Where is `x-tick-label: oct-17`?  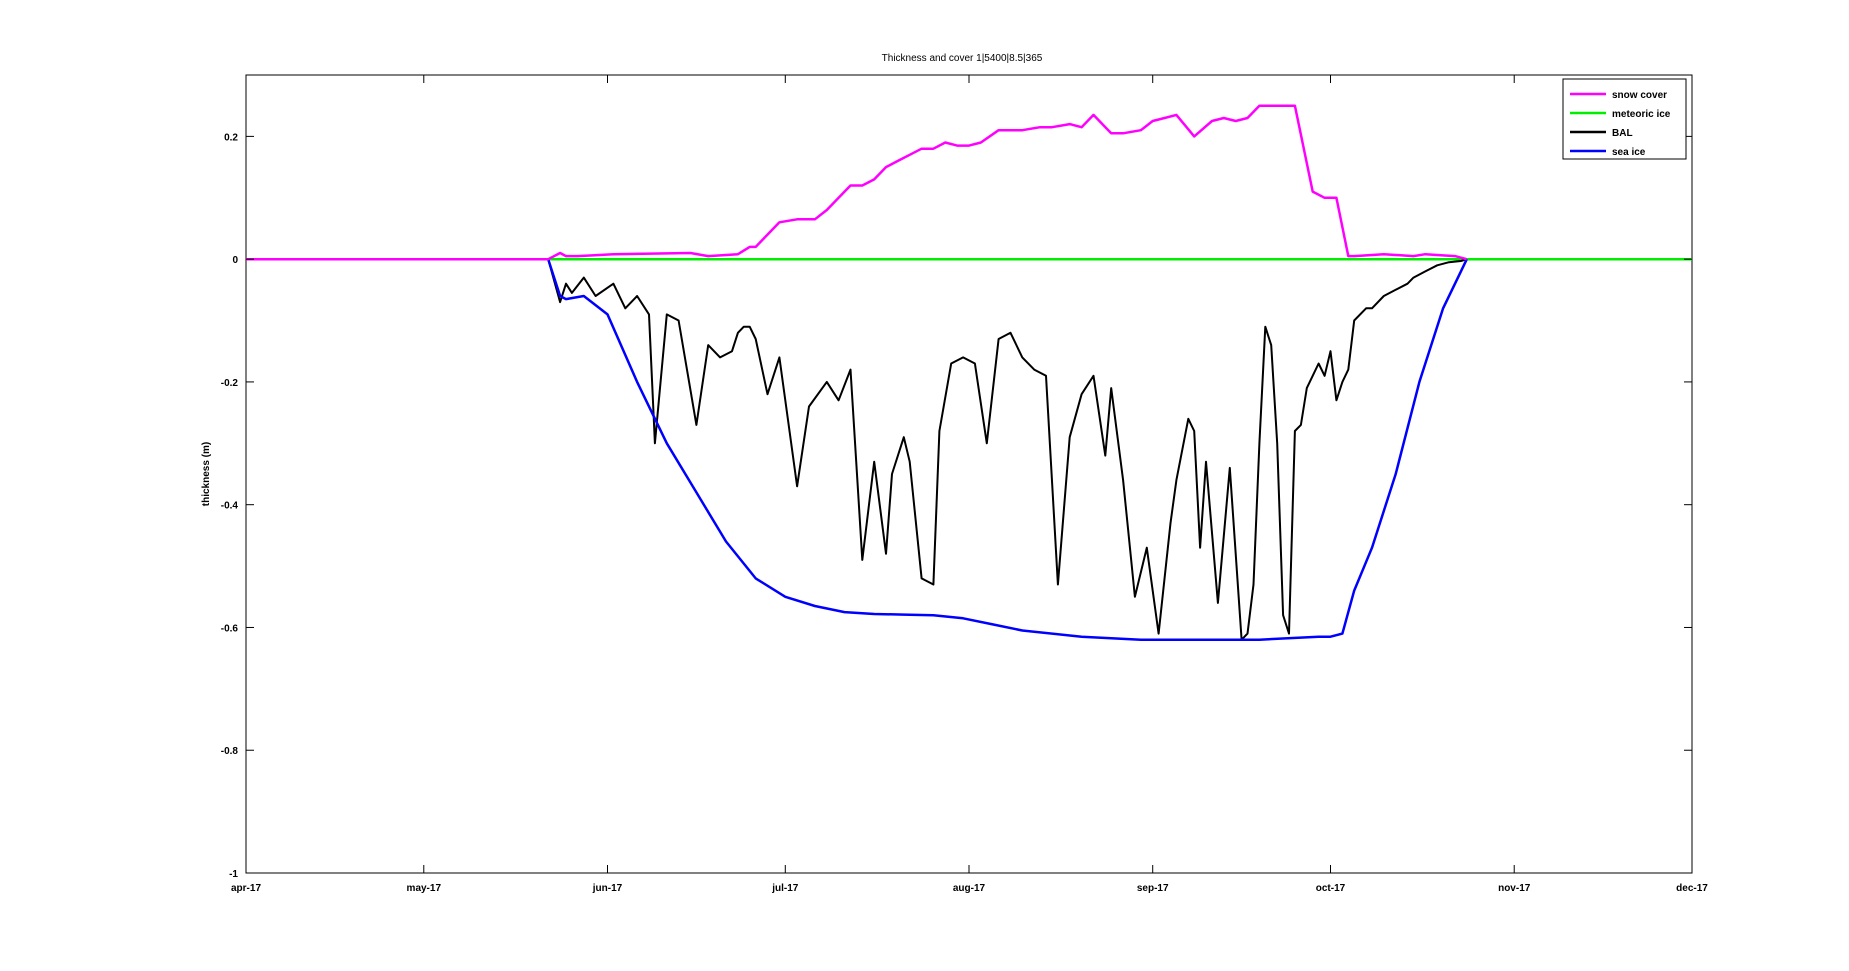 x-tick-label: oct-17 is located at coordinates (1331, 888).